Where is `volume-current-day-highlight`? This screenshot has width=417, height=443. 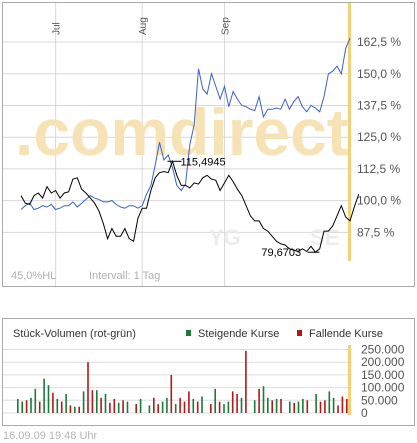
volume-current-day-highlight is located at coordinates (349, 380).